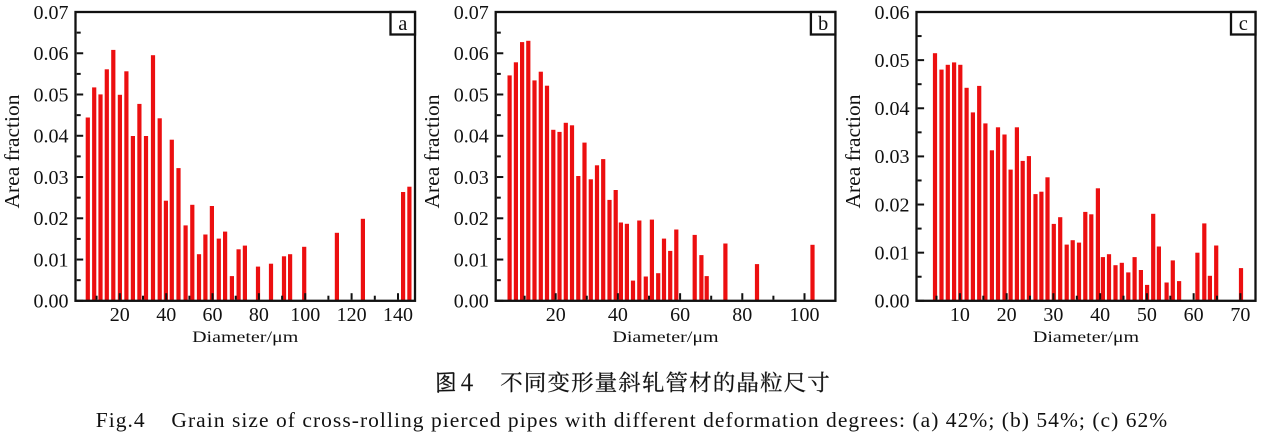 The height and width of the screenshot is (439, 1262). Describe the element at coordinates (1243, 24) in the screenshot. I see `svg-text: c` at that location.